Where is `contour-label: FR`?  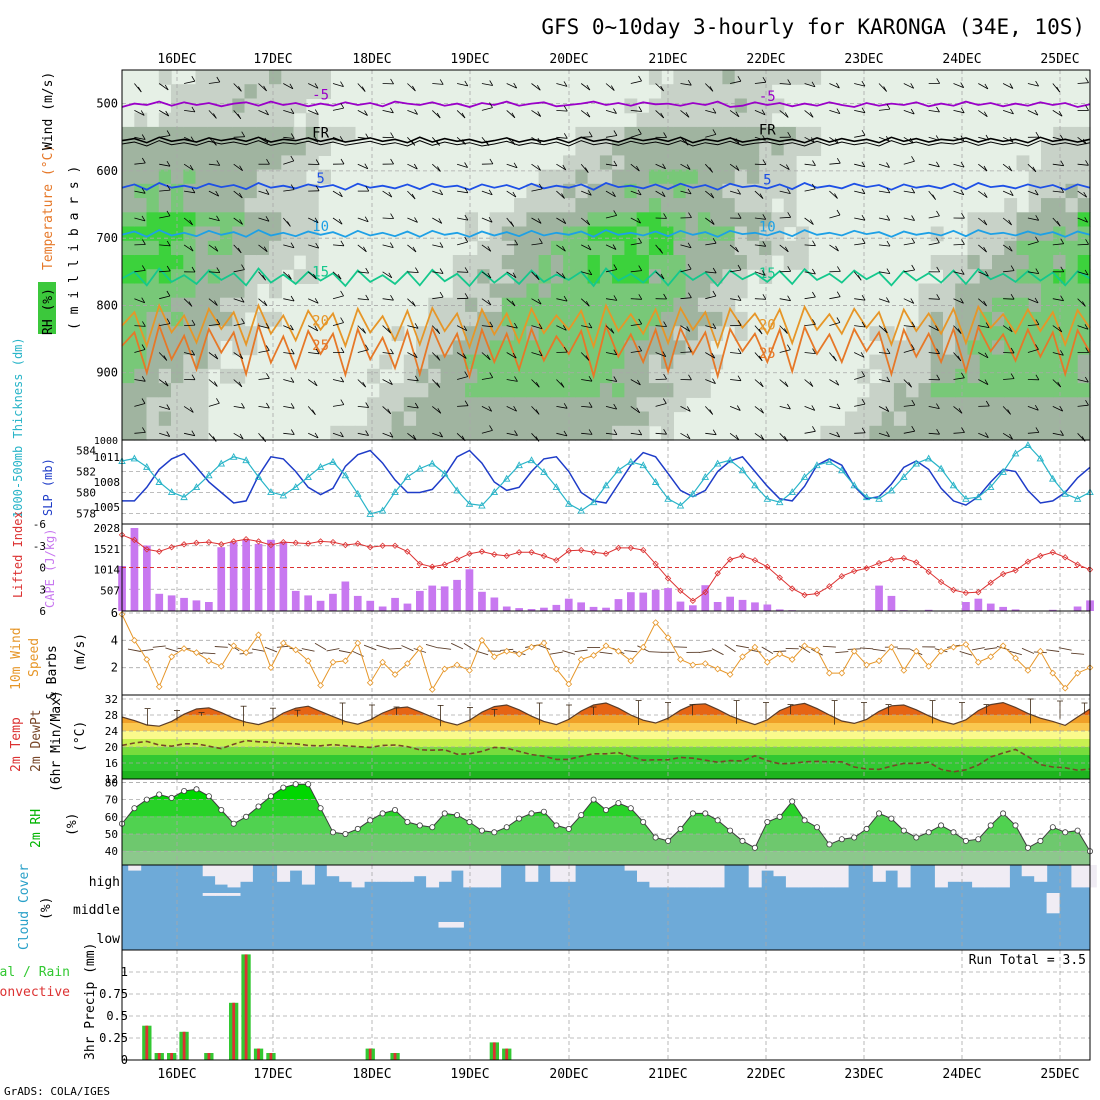
contour-label: FR is located at coordinates (320, 133).